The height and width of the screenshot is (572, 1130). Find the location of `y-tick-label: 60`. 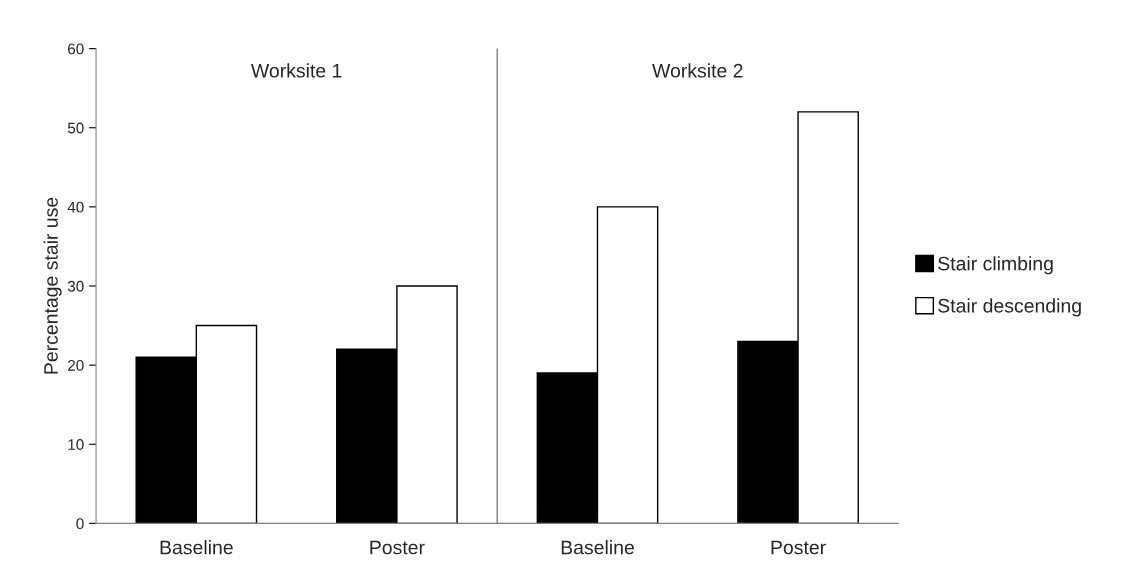

y-tick-label: 60 is located at coordinates (76, 49).